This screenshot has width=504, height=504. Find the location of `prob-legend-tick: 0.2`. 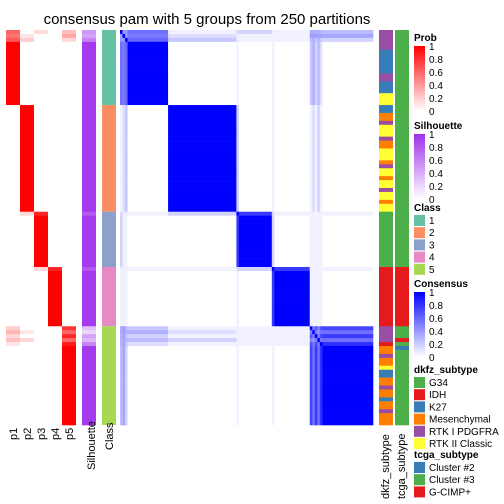

prob-legend-tick: 0.2 is located at coordinates (436, 99).